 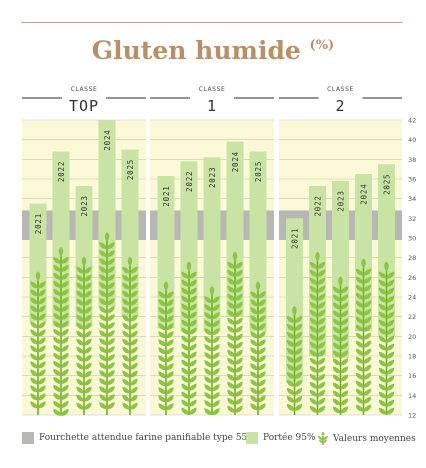 What do you see at coordinates (84, 106) in the screenshot?
I see `class-value: TOP` at bounding box center [84, 106].